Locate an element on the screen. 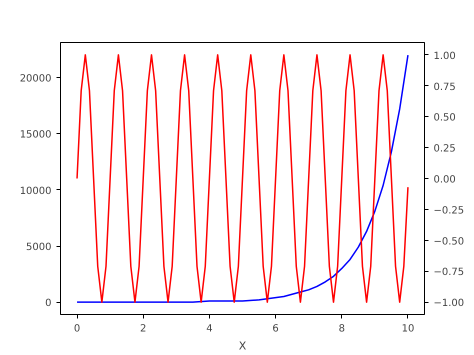 This screenshot has height=355, width=474. y-tick-label: 0 is located at coordinates (48, 304).